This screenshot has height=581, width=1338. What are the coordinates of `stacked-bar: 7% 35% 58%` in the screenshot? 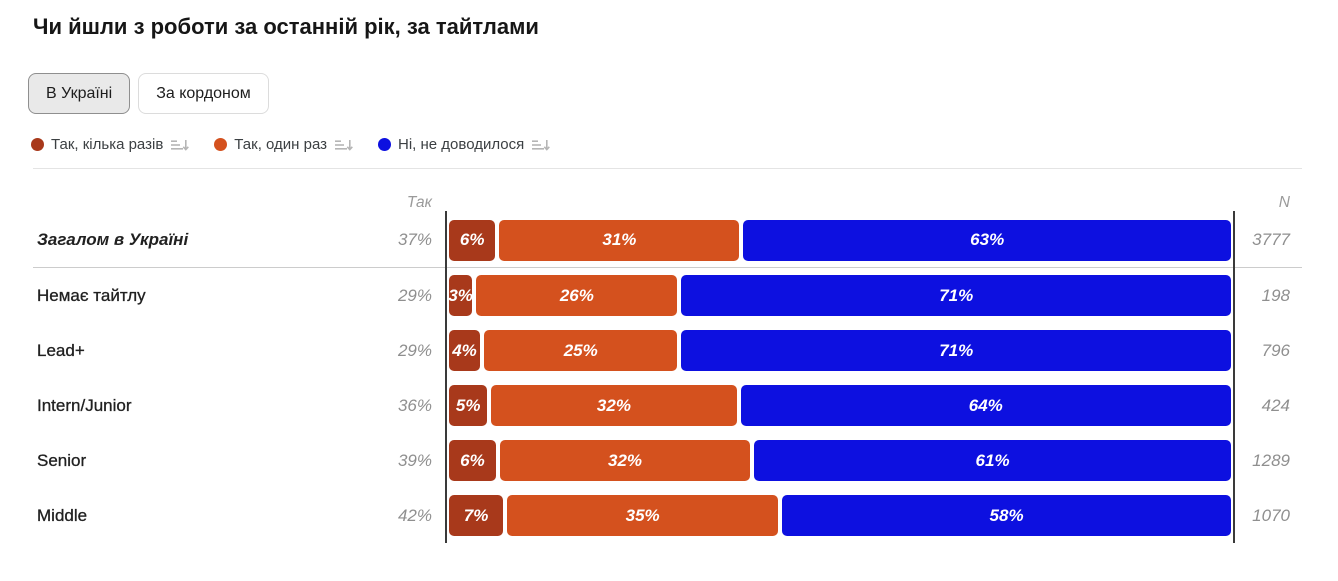 It's located at (840, 515).